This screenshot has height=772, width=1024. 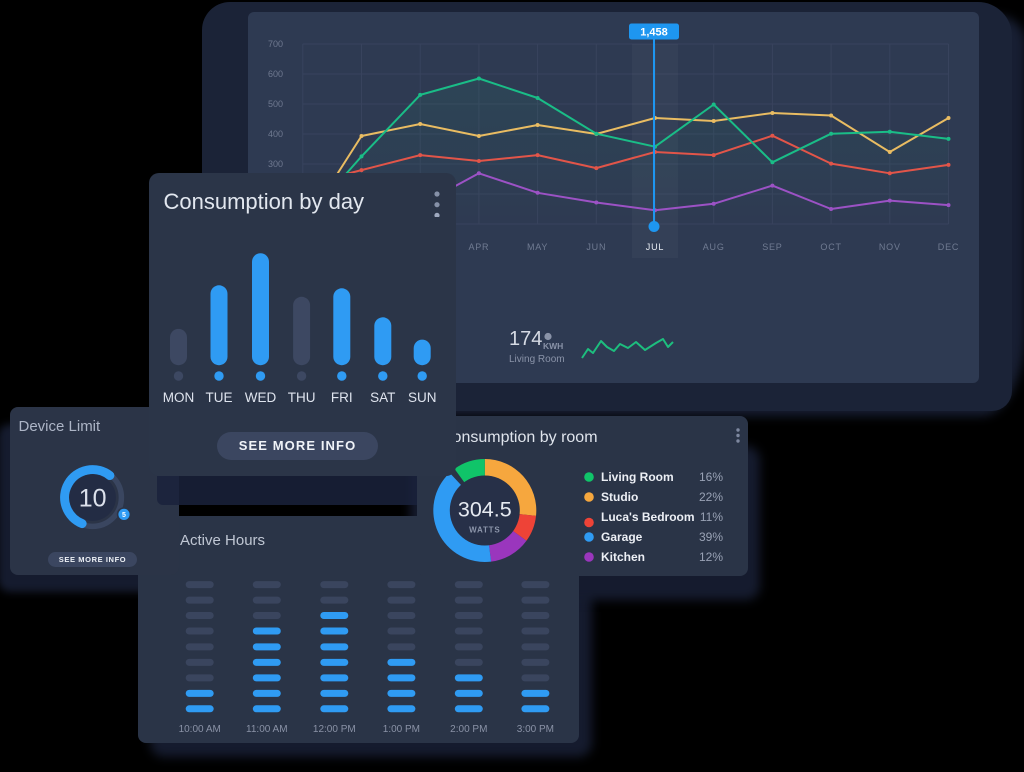 I want to click on svg-text: 2:00 PM, so click(x=468, y=729).